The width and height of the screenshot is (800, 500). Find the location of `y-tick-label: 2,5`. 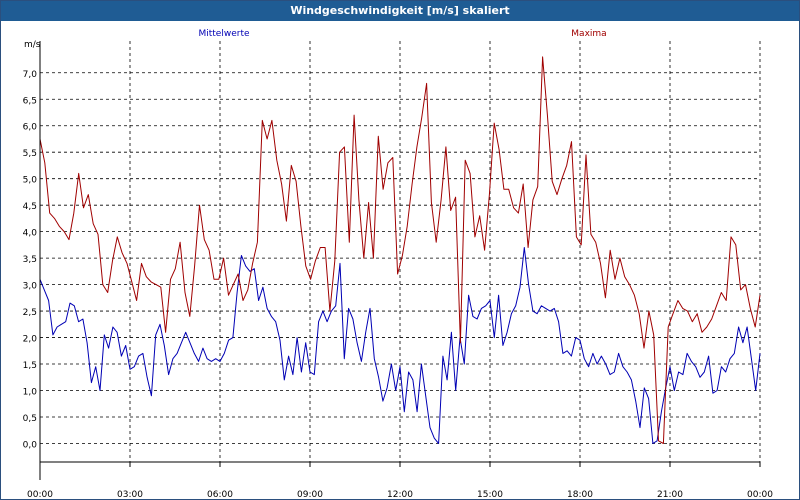

y-tick-label: 2,5 is located at coordinates (30, 313).